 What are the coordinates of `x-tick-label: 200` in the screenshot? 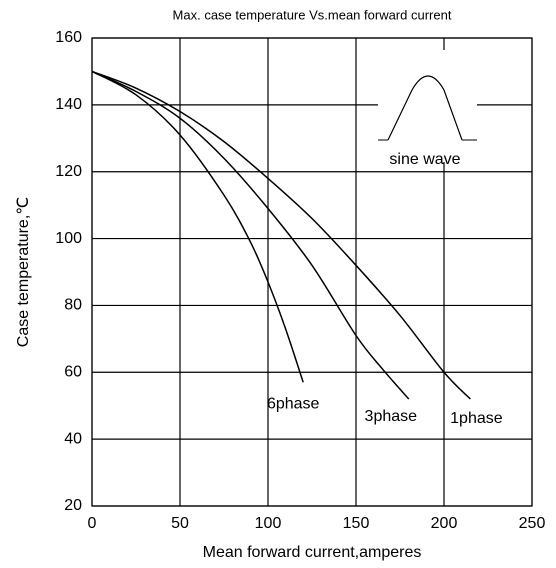 It's located at (444, 523).